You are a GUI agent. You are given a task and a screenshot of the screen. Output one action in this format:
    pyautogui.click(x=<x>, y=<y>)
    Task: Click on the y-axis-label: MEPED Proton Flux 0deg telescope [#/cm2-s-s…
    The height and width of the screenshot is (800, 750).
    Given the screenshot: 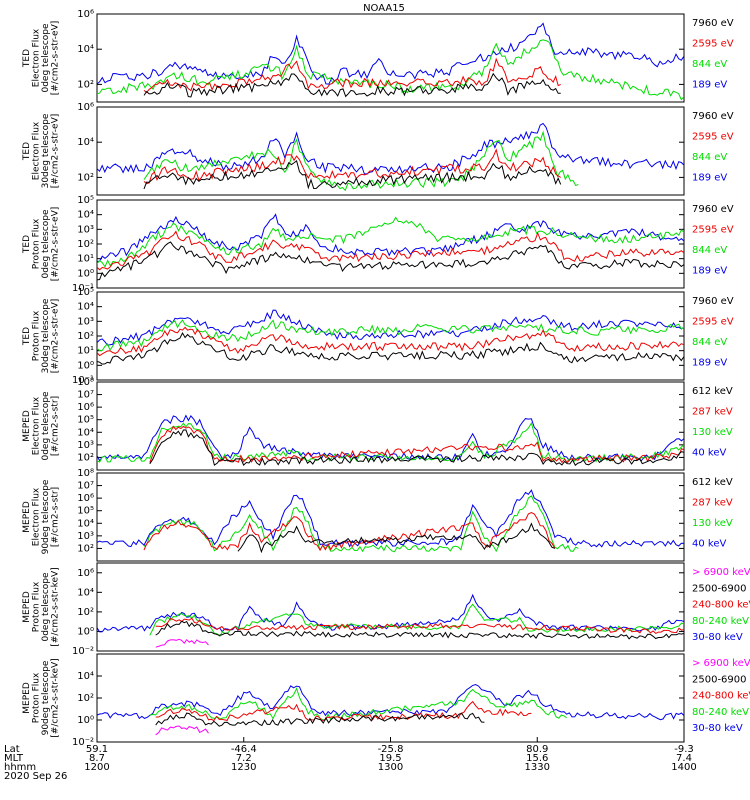 What is the action you would take?
    pyautogui.click(x=41, y=606)
    